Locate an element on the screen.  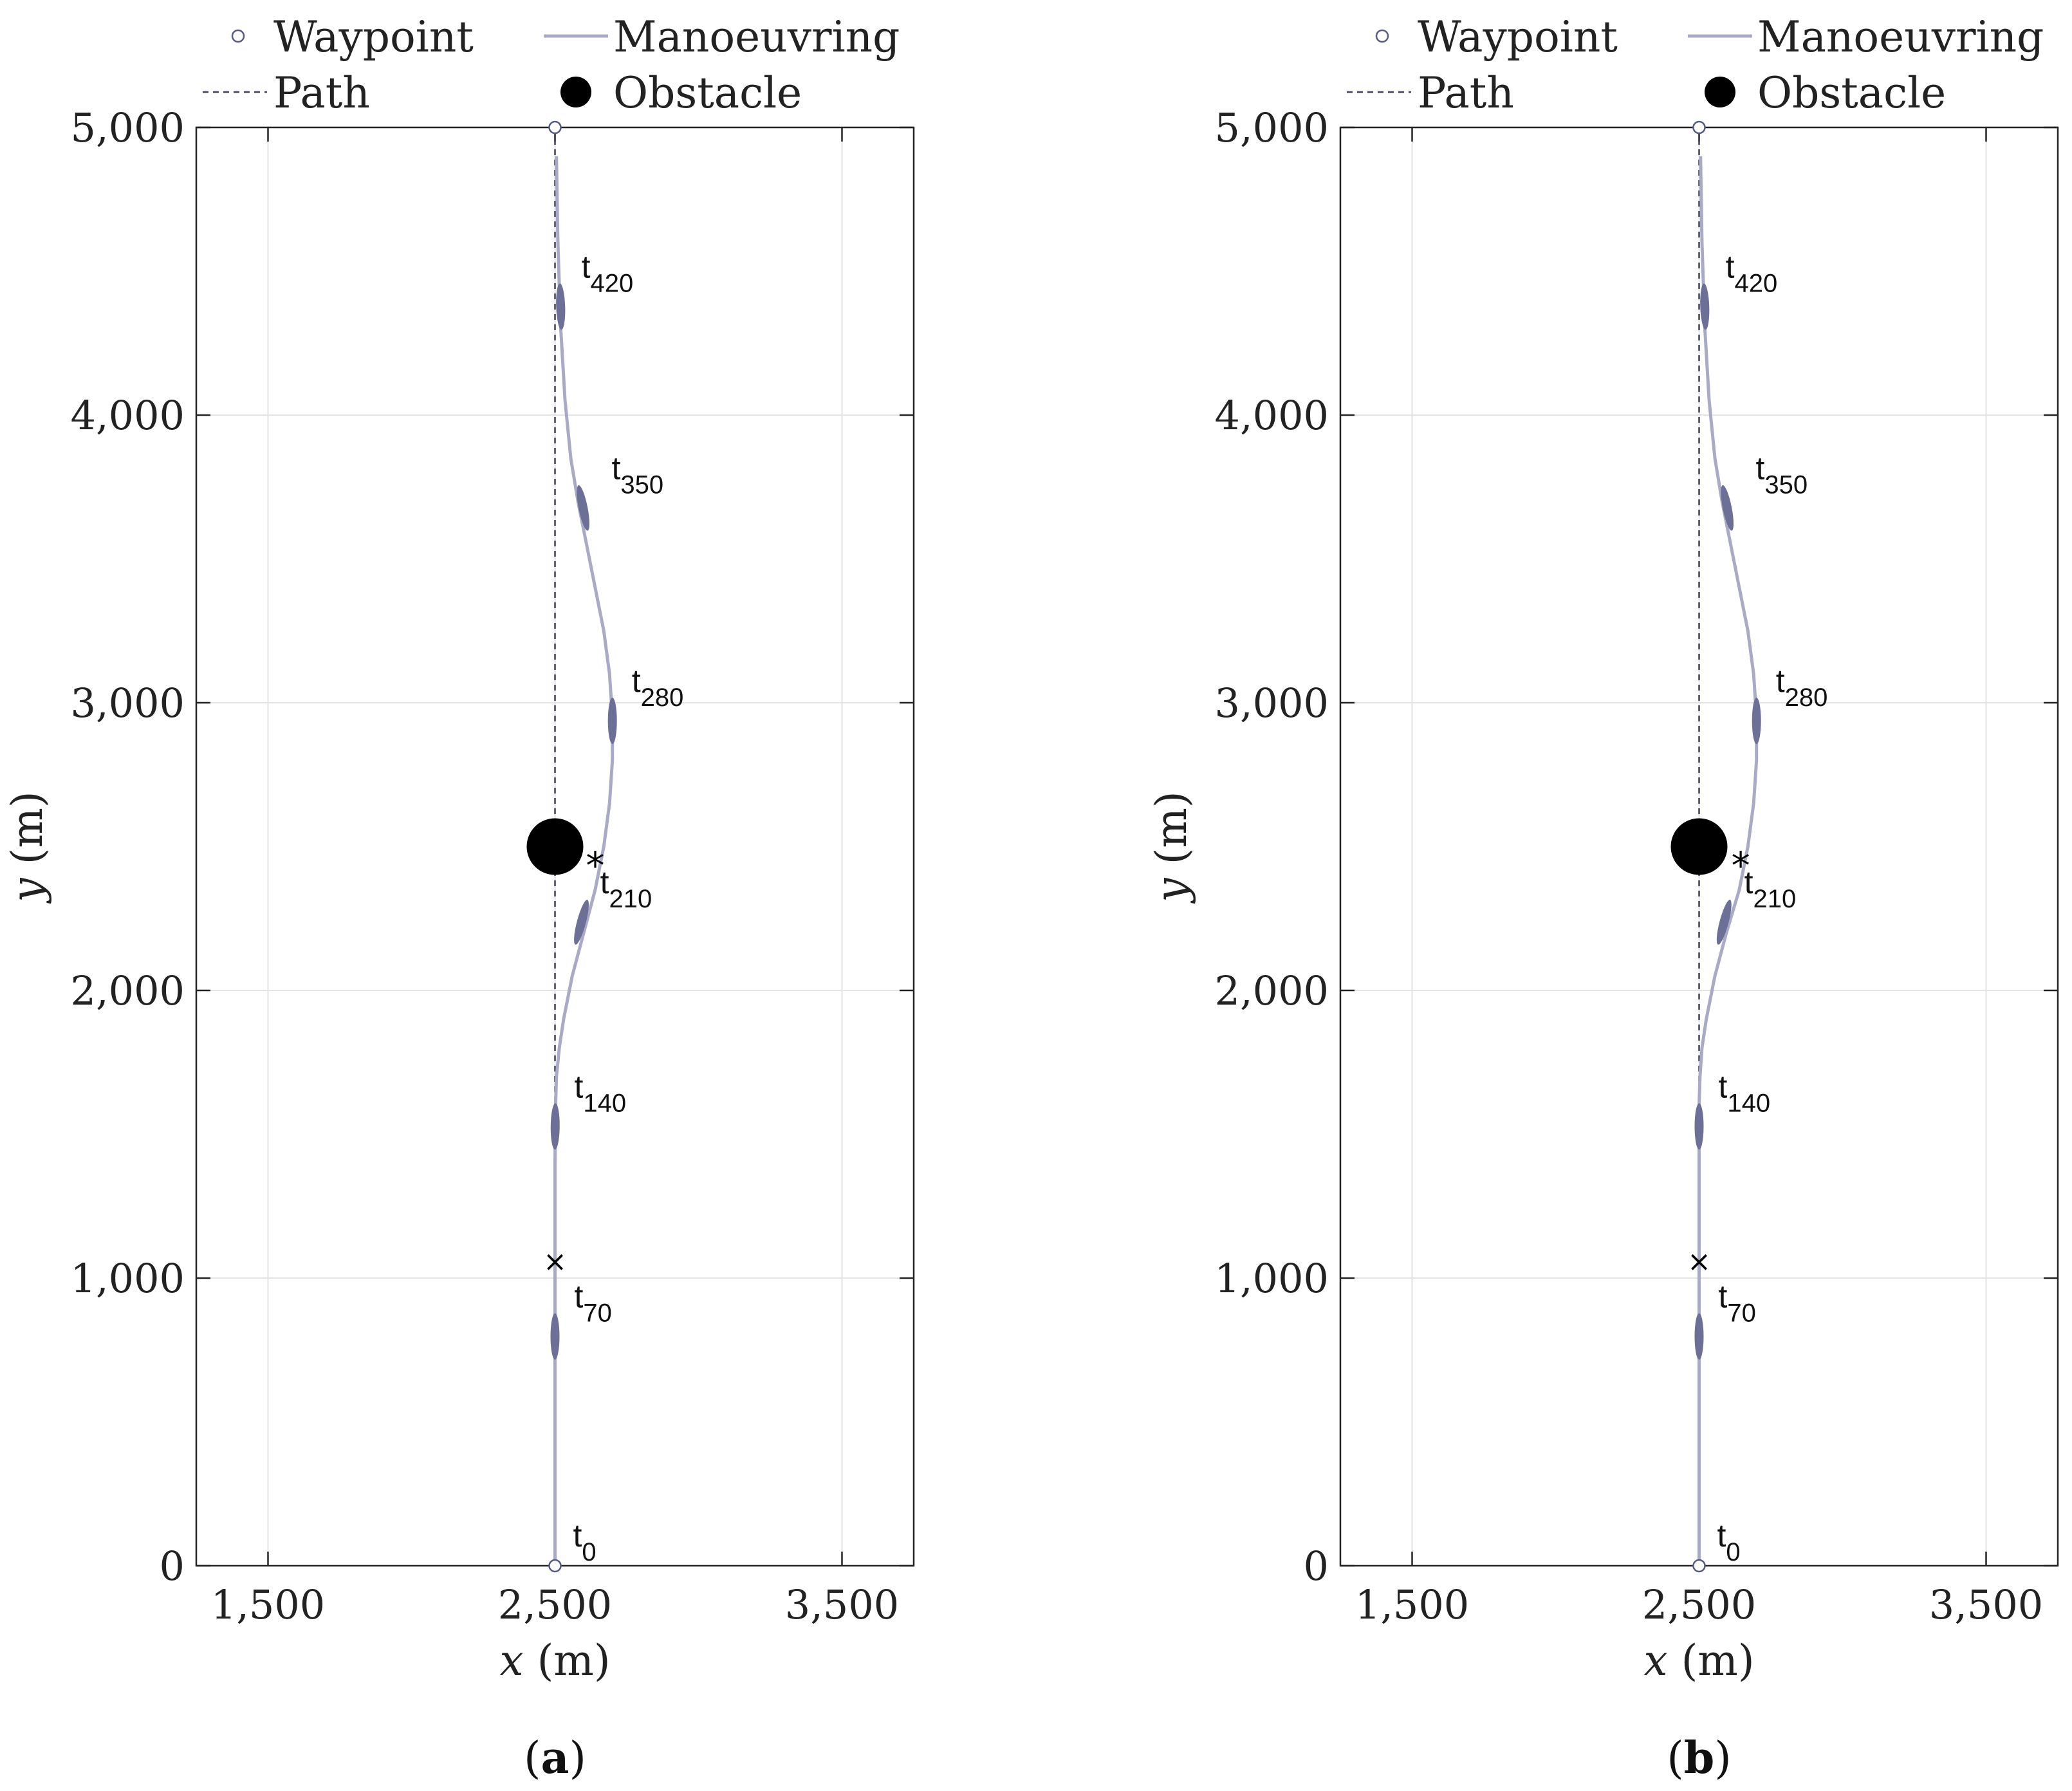
panel-caption: (b) is located at coordinates (1699, 1758).